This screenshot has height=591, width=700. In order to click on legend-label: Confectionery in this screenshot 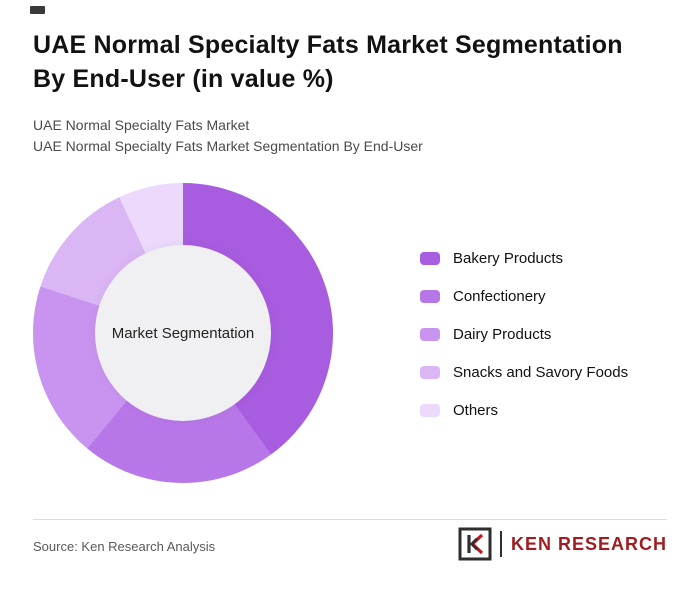, I will do `click(499, 296)`.